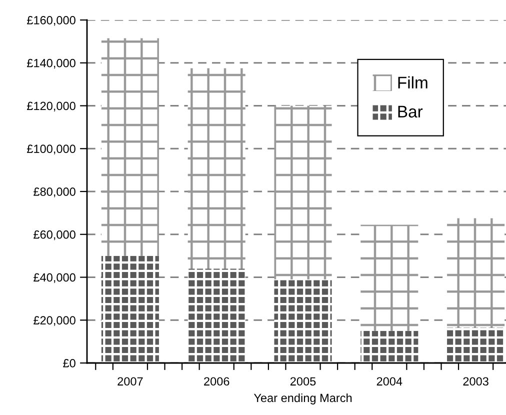 The width and height of the screenshot is (506, 415). What do you see at coordinates (55, 235) in the screenshot?
I see `y-tick-label: £60,000` at bounding box center [55, 235].